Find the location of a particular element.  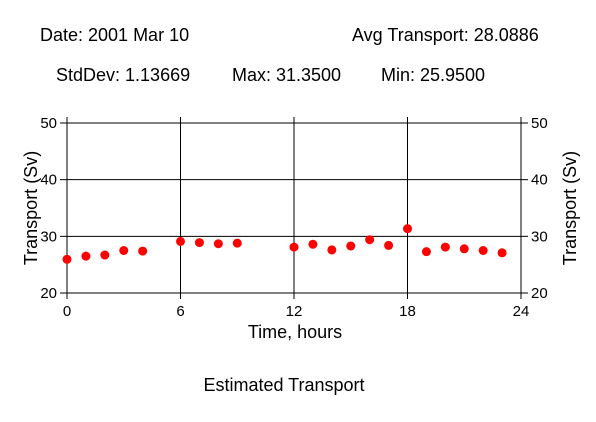

x-tick-label: 6 is located at coordinates (180, 311).